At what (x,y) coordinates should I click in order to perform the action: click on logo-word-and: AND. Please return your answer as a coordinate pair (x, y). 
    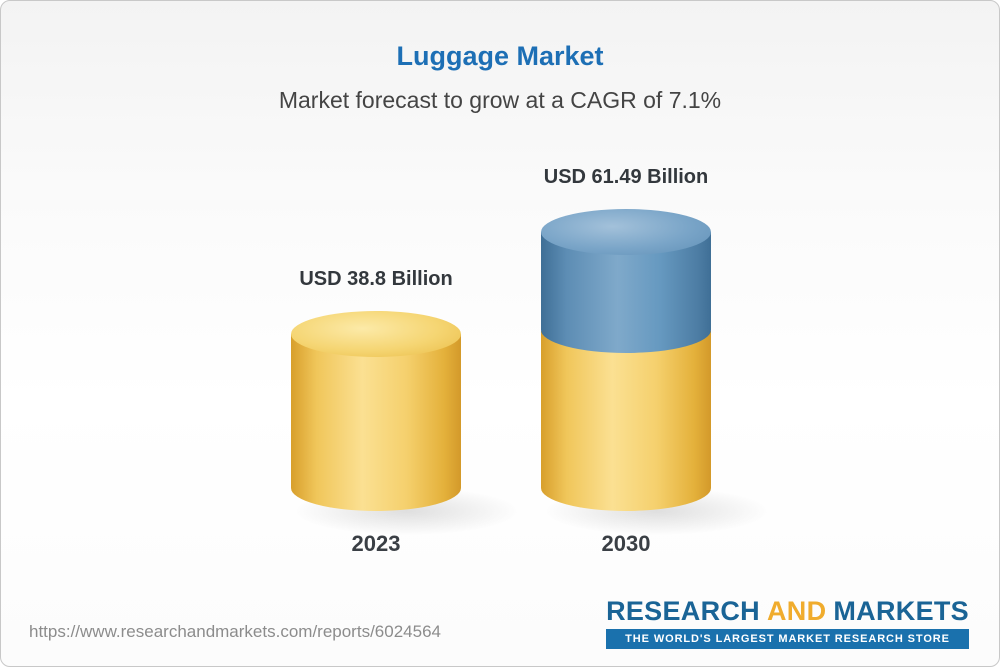
    Looking at the image, I should click on (796, 611).